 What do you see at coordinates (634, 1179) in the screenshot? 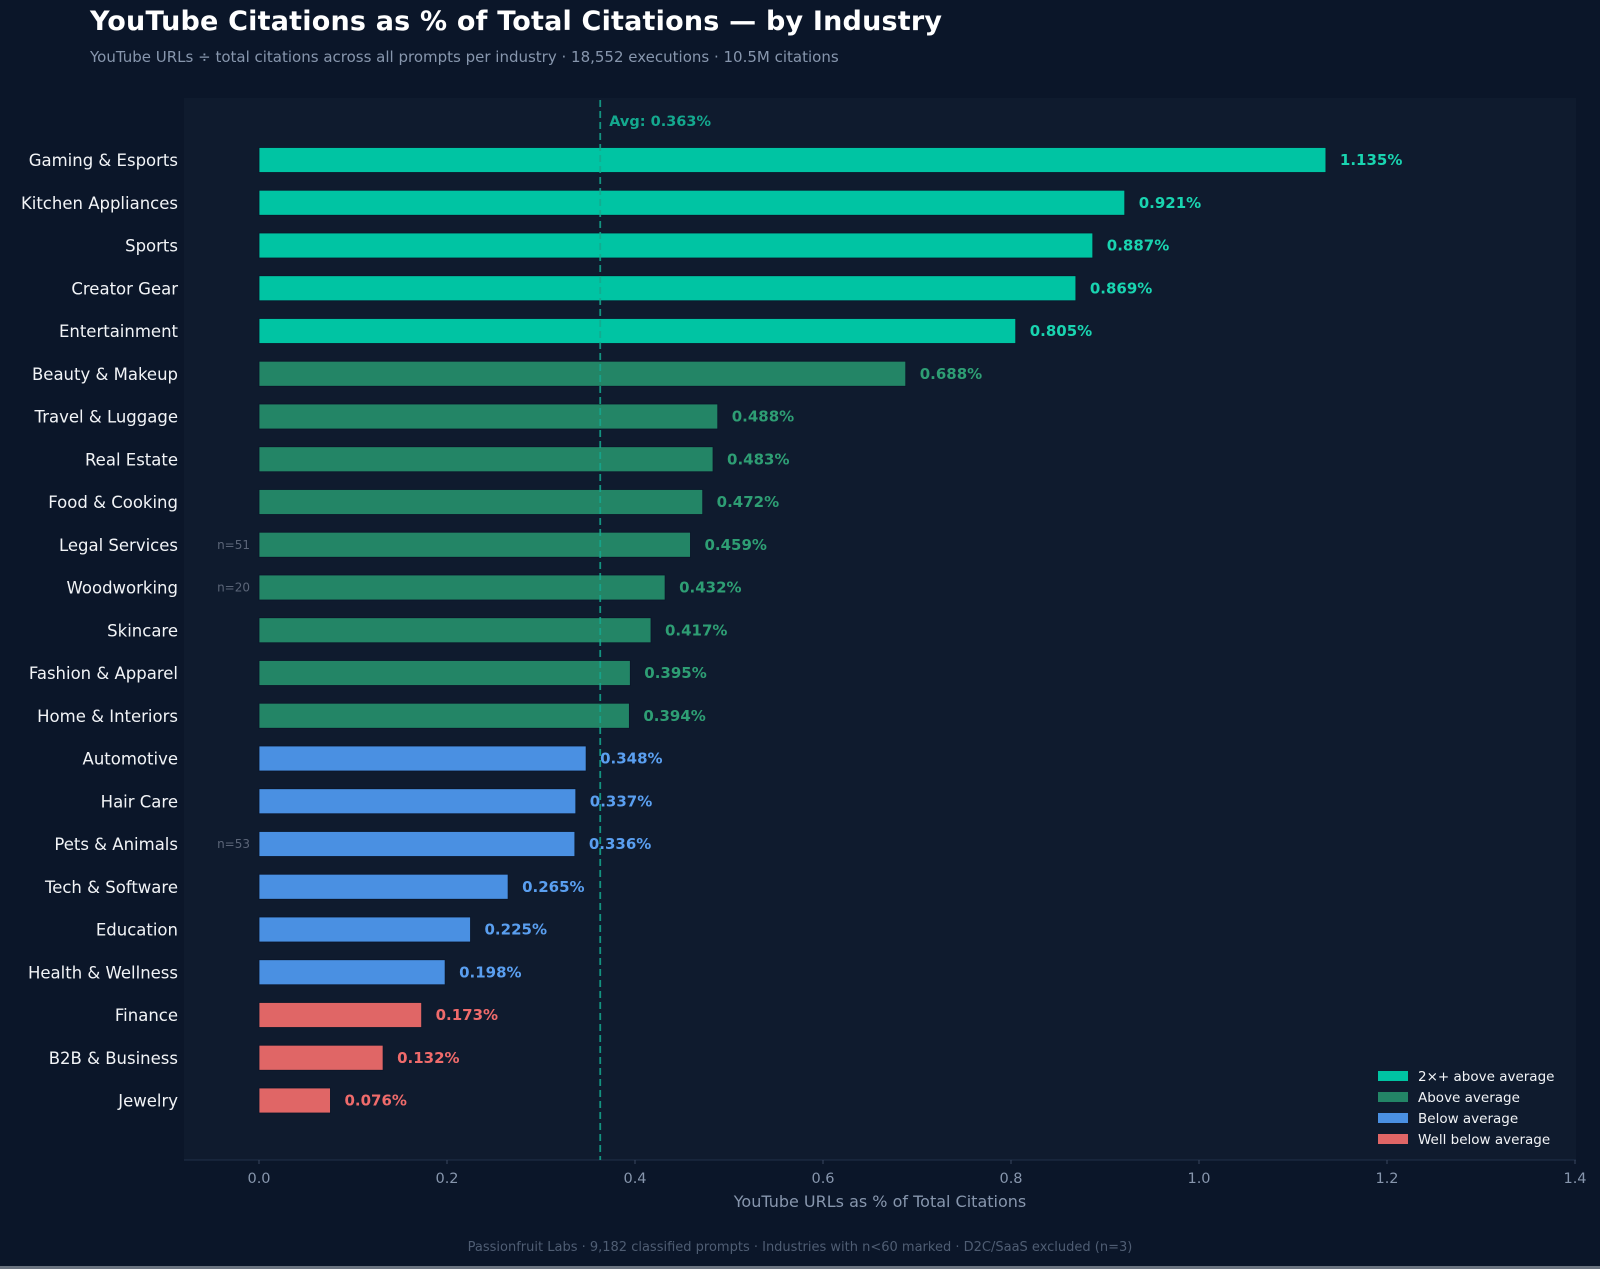
I see `x-tick-label: 0.4` at bounding box center [634, 1179].